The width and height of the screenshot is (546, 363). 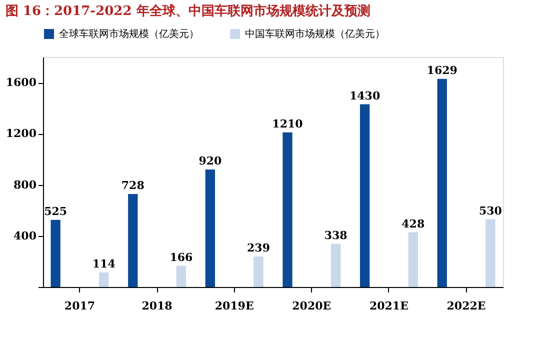 I want to click on y-tick-label: 1600, so click(x=21, y=83).